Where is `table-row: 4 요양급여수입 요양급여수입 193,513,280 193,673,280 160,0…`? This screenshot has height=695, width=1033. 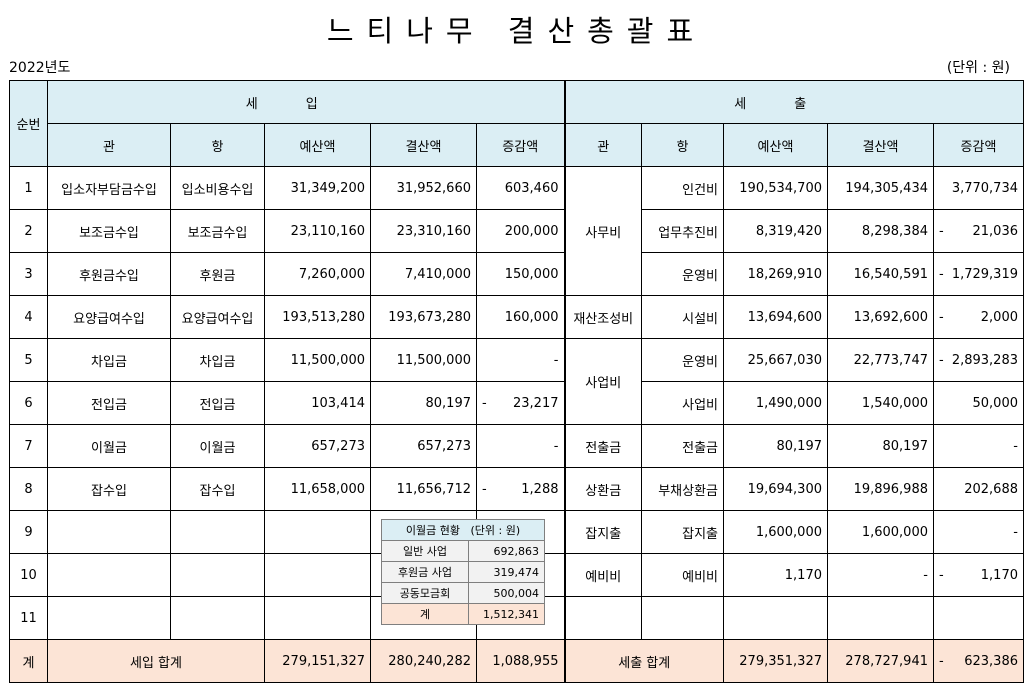
table-row: 4 요양급여수입 요양급여수입 193,513,280 193,673,280 160,0… is located at coordinates (516, 317).